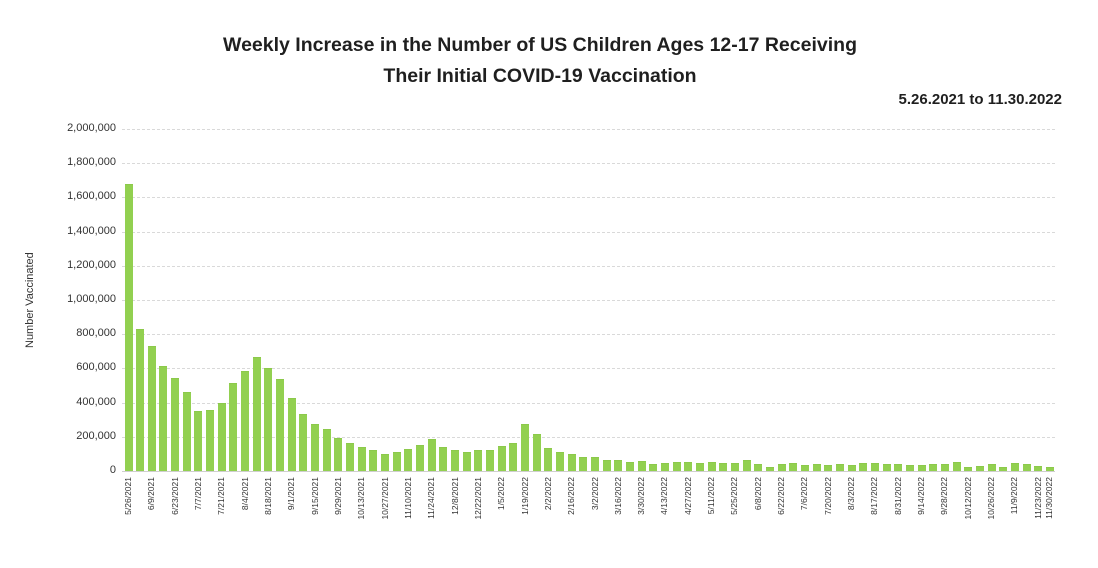 This screenshot has height=568, width=1098. Describe the element at coordinates (244, 494) in the screenshot. I see `x-tick-label: 8/4/2021` at that location.